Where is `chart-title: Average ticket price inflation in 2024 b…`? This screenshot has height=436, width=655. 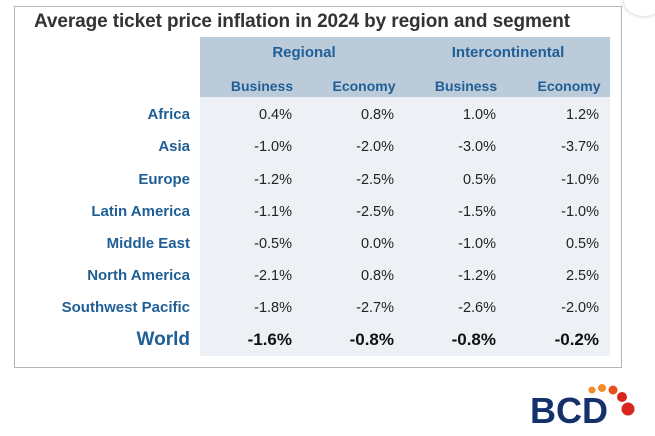 chart-title: Average ticket price inflation in 2024 b… is located at coordinates (302, 21).